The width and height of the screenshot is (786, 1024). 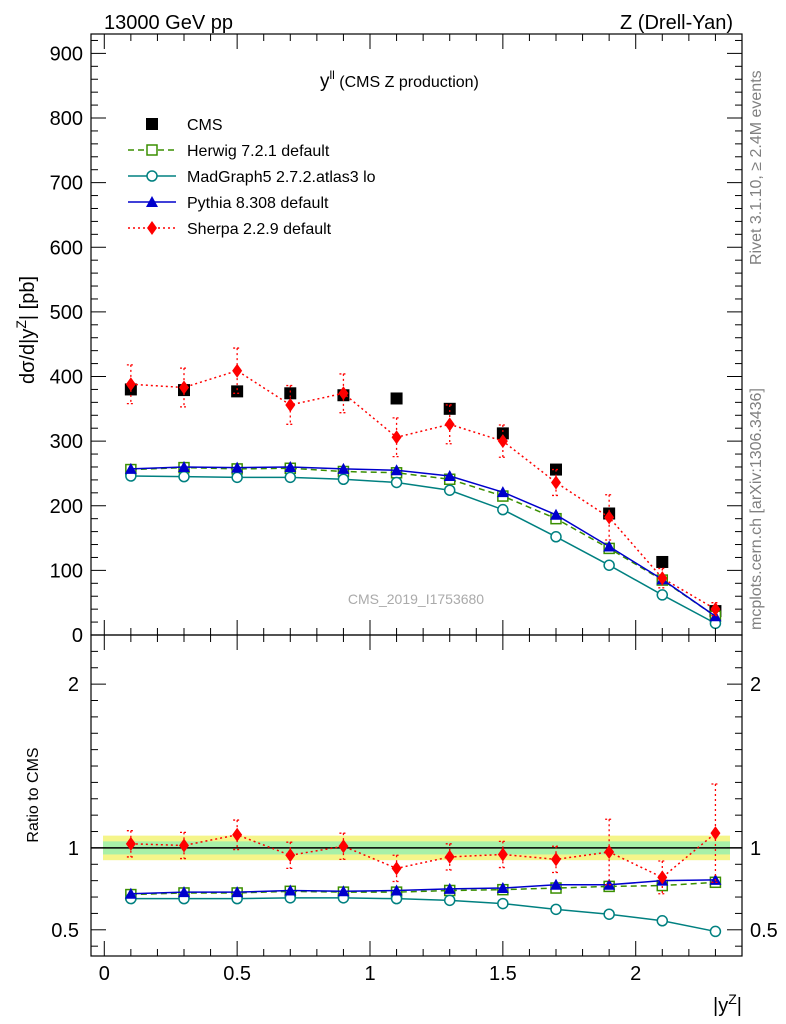 I want to click on main-herwig-line, so click(x=423, y=541).